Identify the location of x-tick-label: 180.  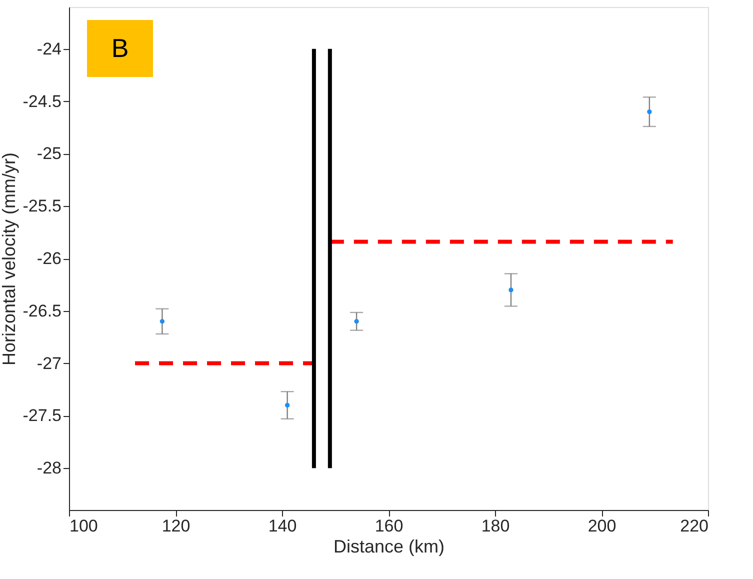
(495, 526).